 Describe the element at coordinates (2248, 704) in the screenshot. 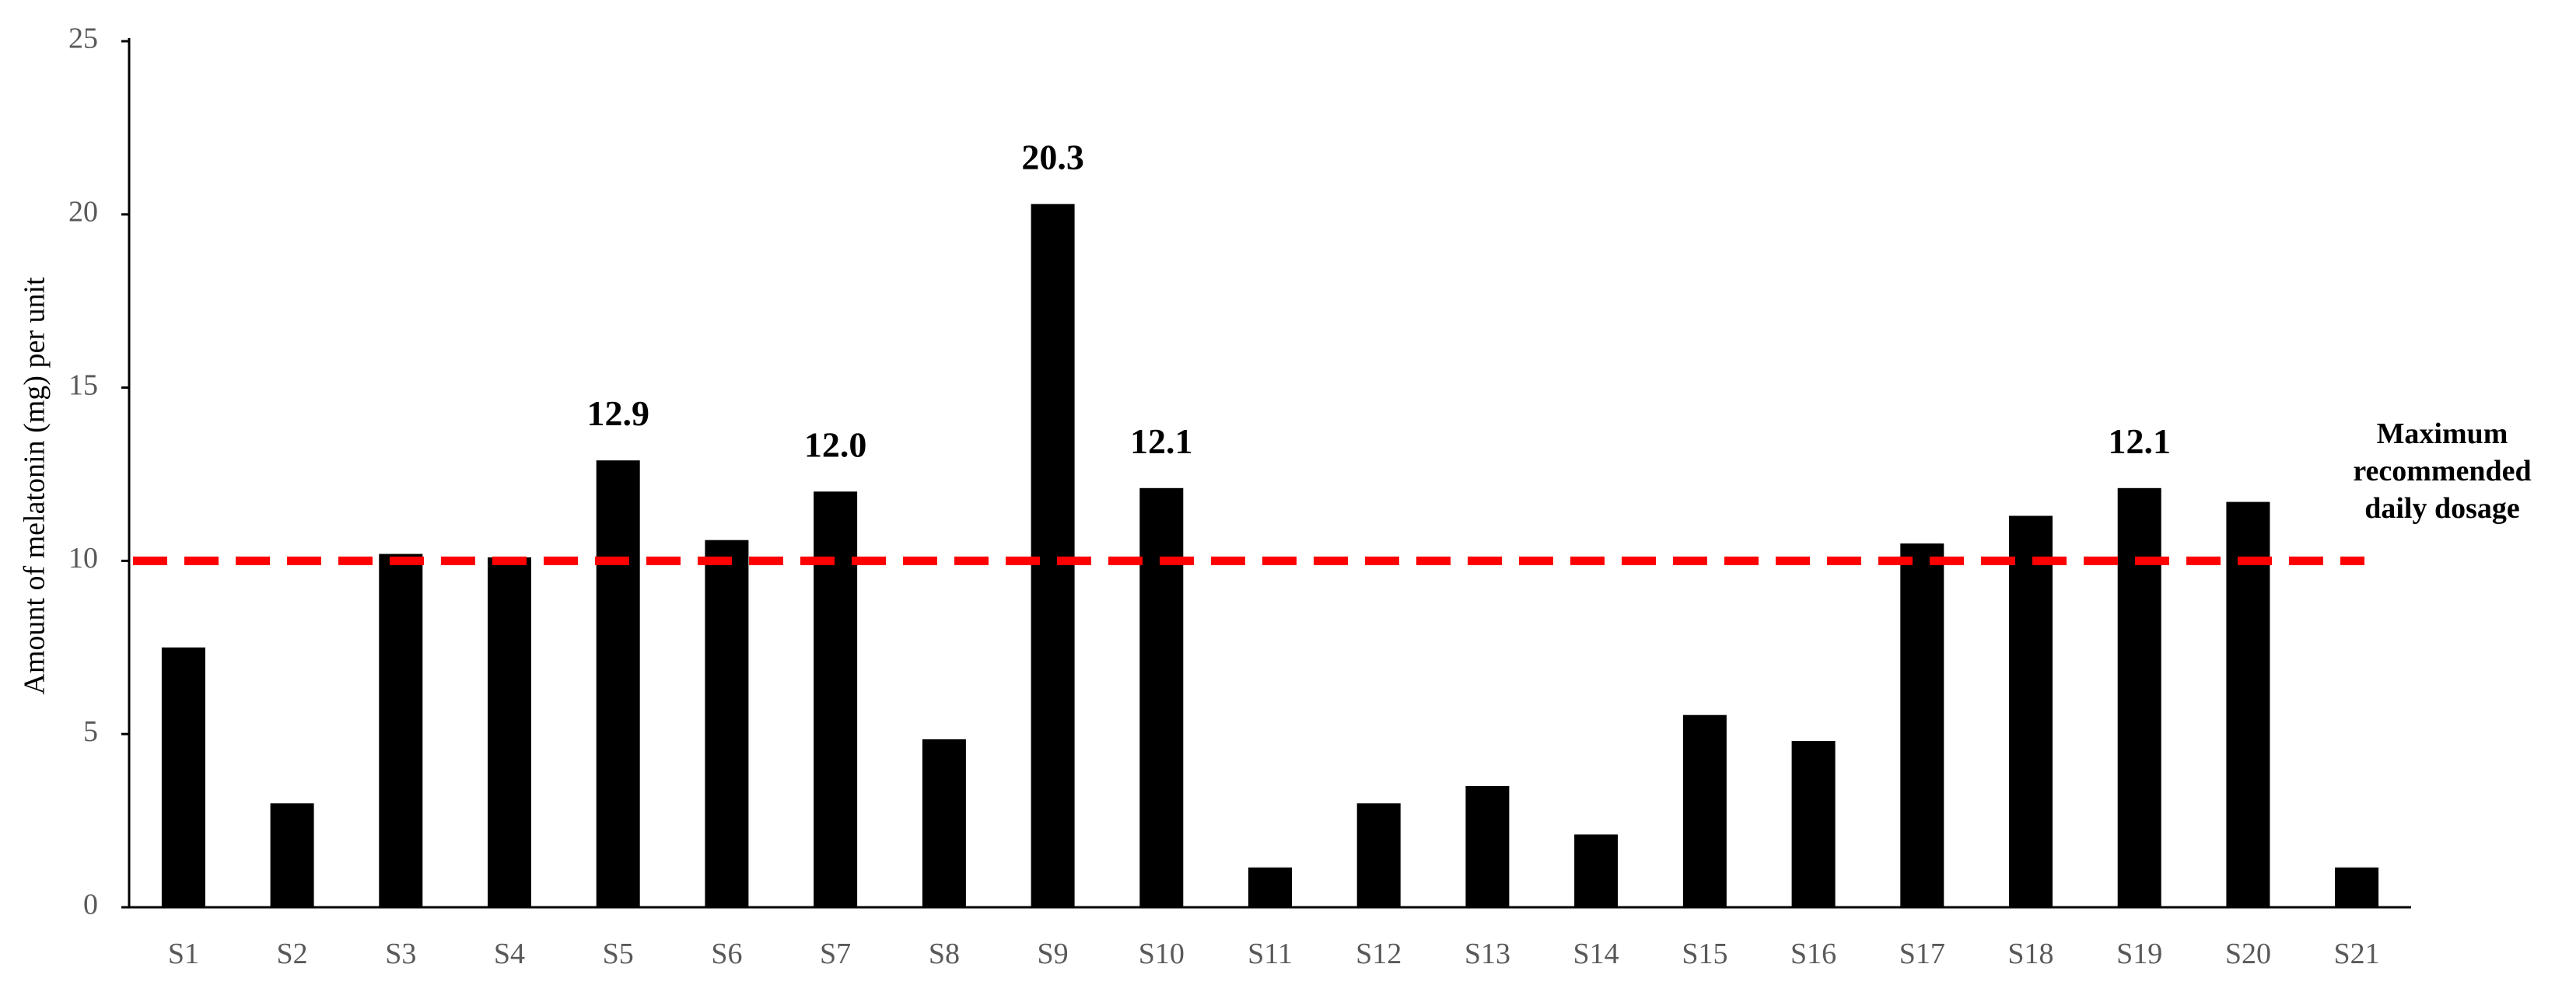

I see `bar-s20` at that location.